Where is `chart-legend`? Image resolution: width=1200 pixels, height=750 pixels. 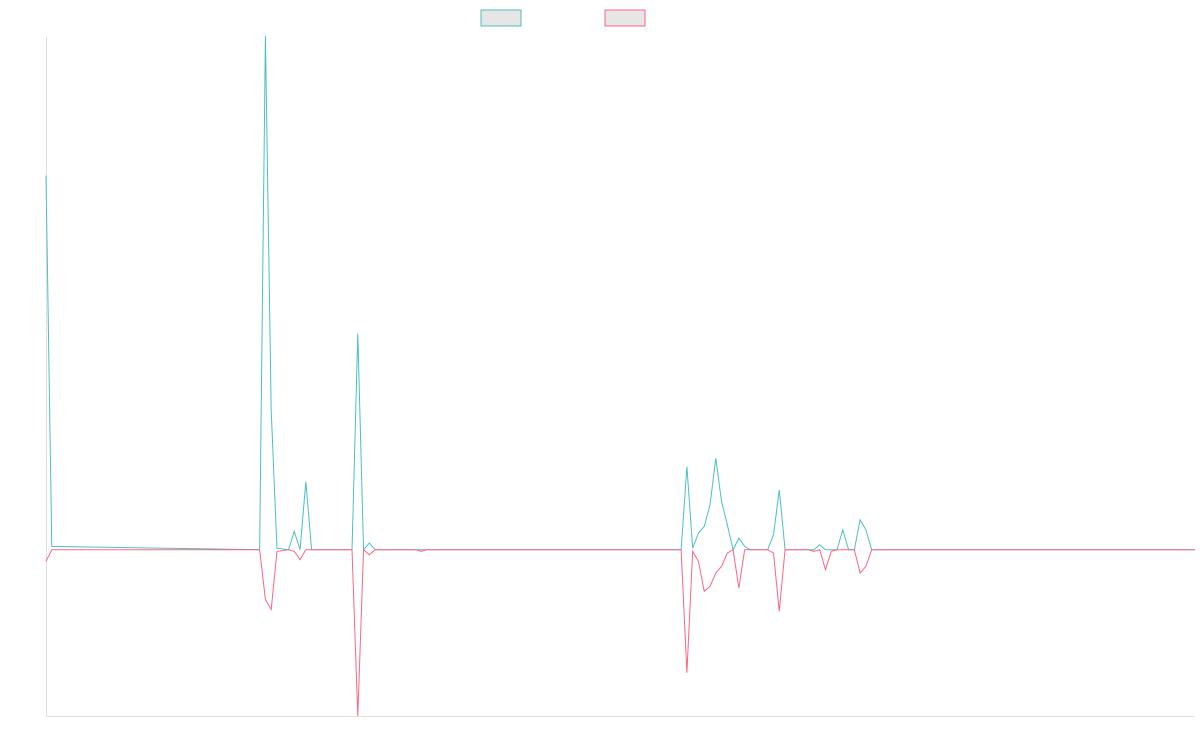 chart-legend is located at coordinates (563, 18).